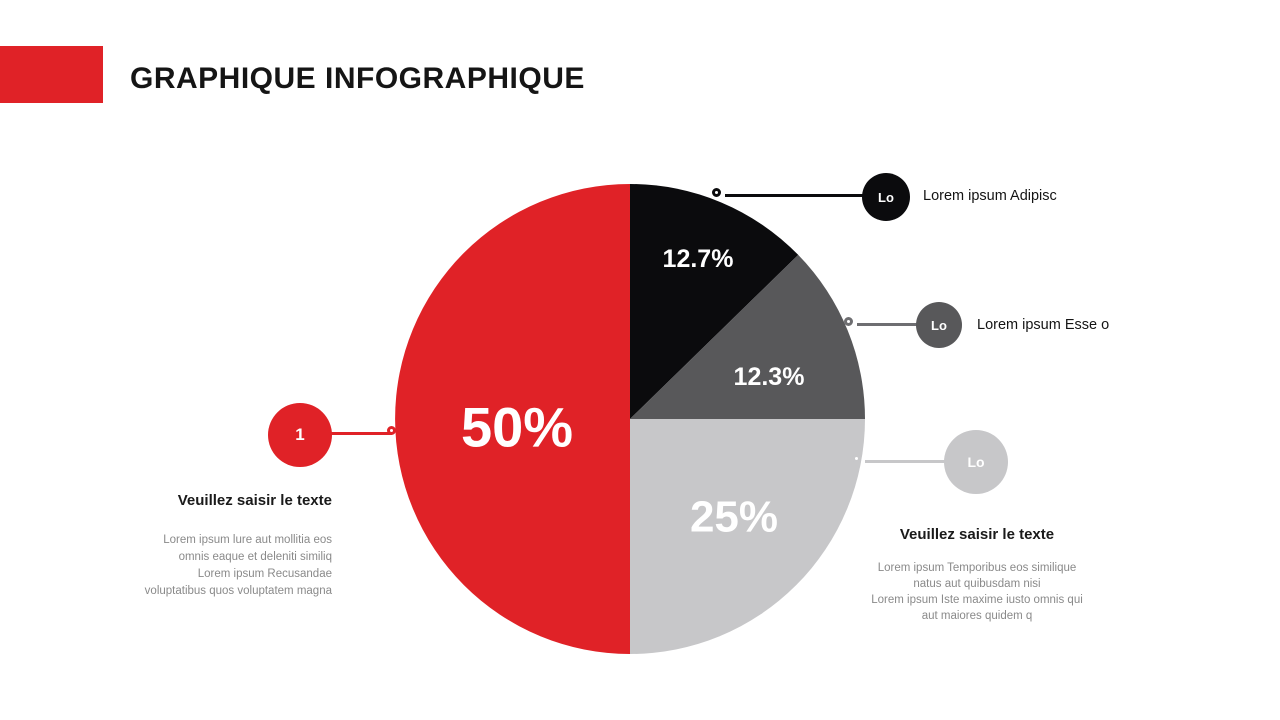 This screenshot has width=1280, height=720. Describe the element at coordinates (977, 616) in the screenshot. I see `callout-bottom-right-body-line: aut maiores quidem q` at that location.